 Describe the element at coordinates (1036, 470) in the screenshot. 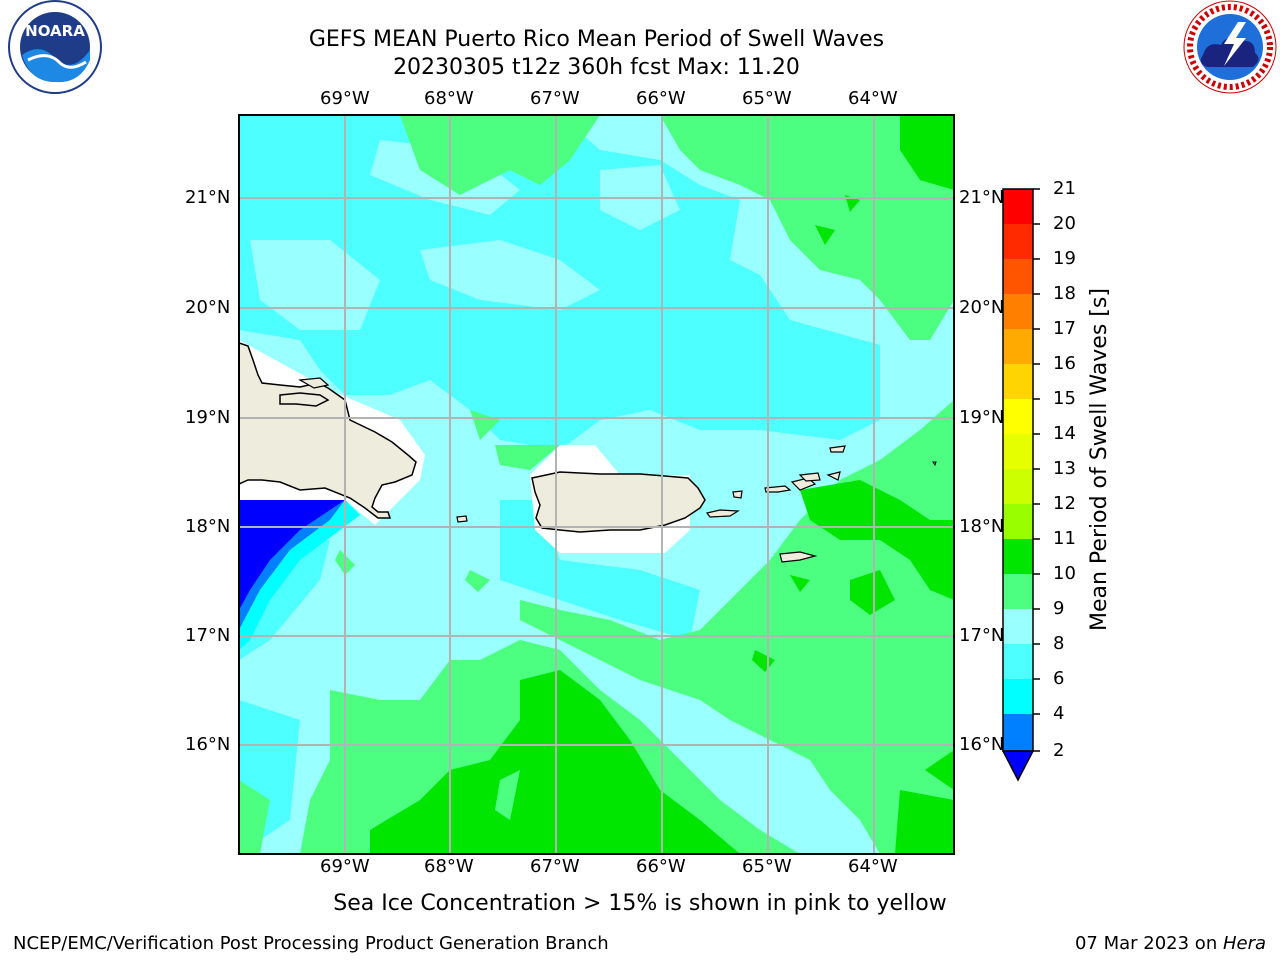

I see `colorbar-tick-marks` at that location.